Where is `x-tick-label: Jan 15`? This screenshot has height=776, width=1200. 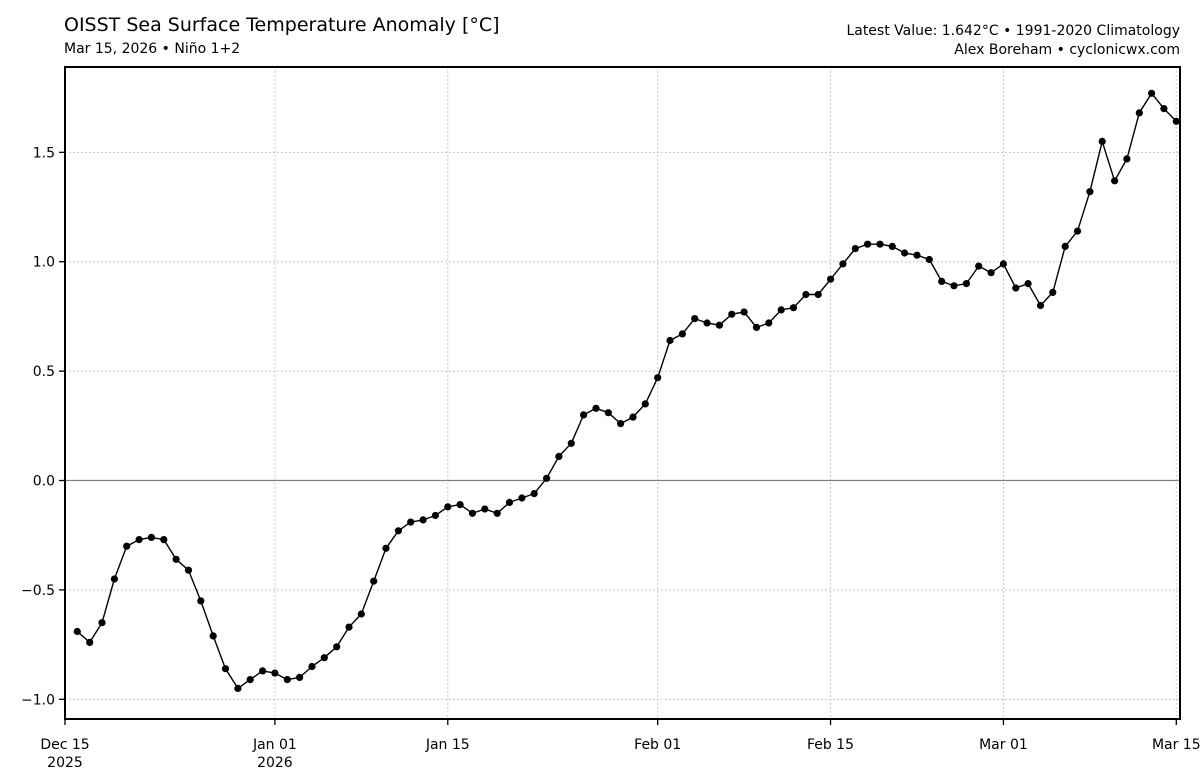 x-tick-label: Jan 15 is located at coordinates (447, 745).